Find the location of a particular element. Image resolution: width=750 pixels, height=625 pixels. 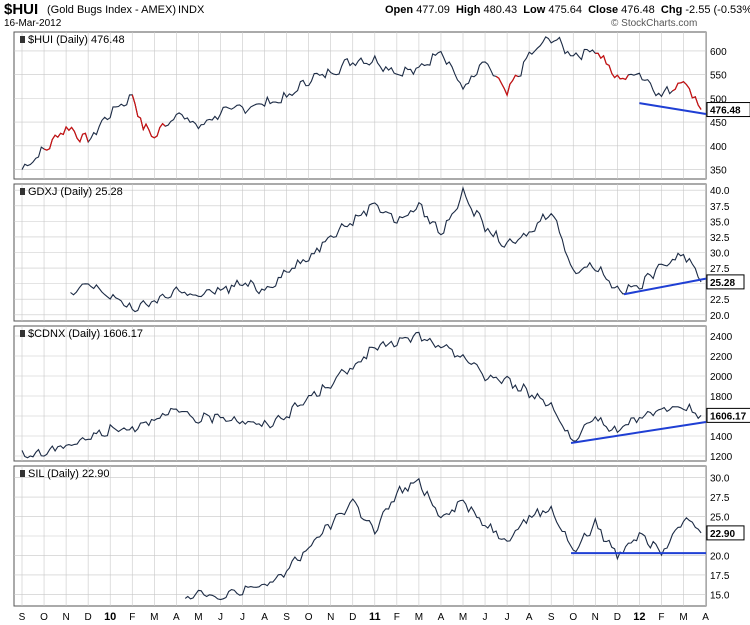

y-tick-label: 17.5 is located at coordinates (720, 576).